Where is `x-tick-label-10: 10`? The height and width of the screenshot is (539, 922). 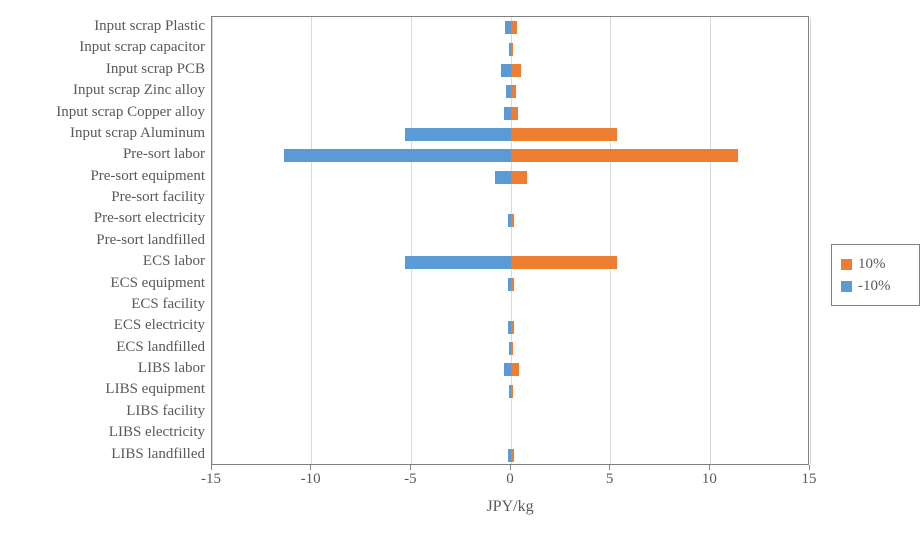 x-tick-label-10: 10 is located at coordinates (709, 479).